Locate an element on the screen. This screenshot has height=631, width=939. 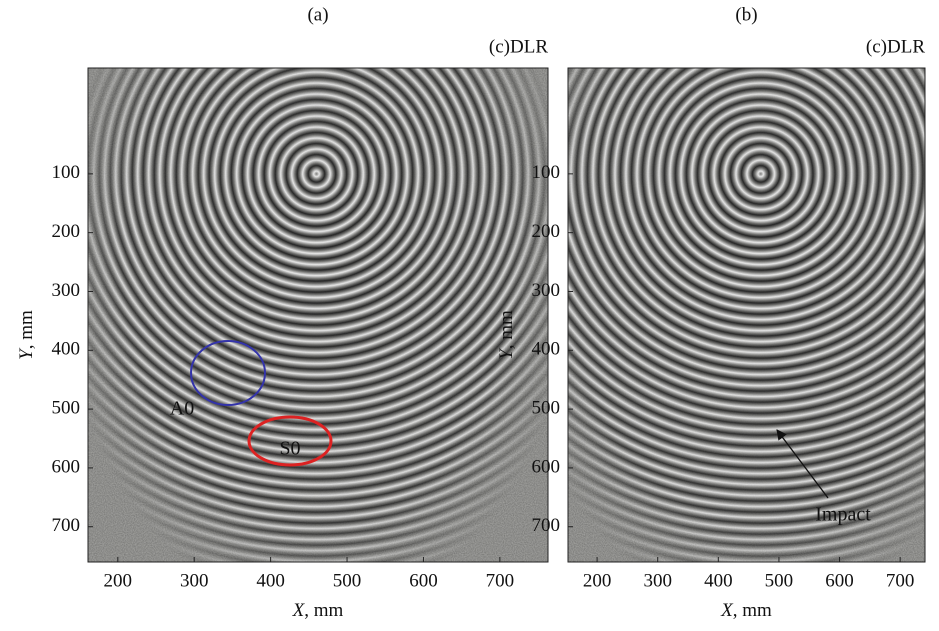
panel-title: (a) is located at coordinates (317, 14).